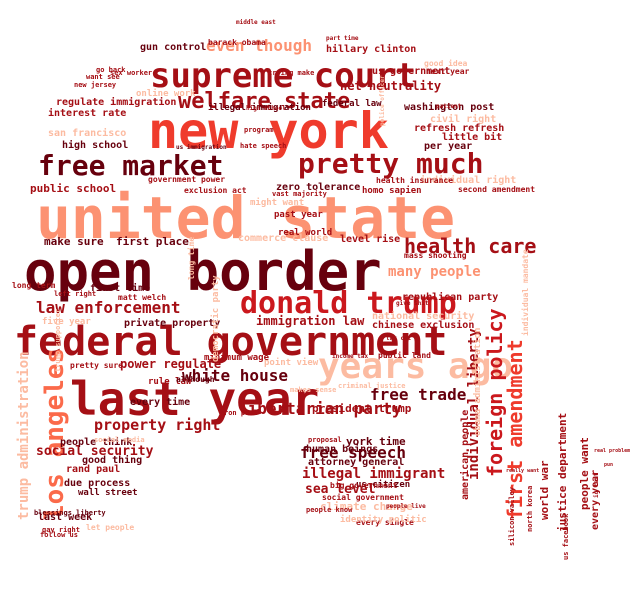 The image size is (640, 605). I want to click on cloud-word: federal law, so click(352, 104).